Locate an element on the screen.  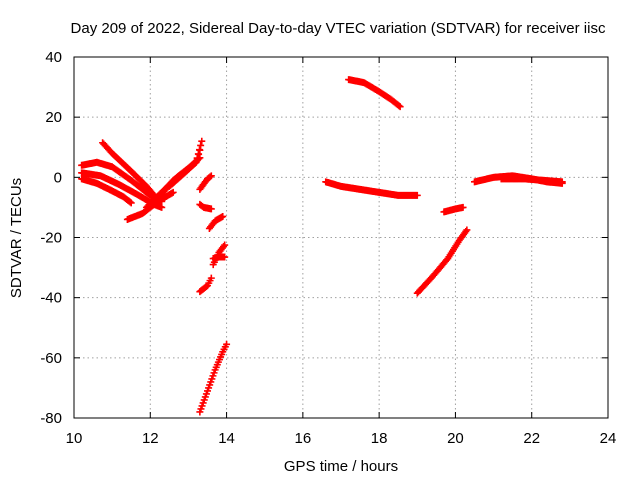
y-tick-label: -60 is located at coordinates (51, 358).